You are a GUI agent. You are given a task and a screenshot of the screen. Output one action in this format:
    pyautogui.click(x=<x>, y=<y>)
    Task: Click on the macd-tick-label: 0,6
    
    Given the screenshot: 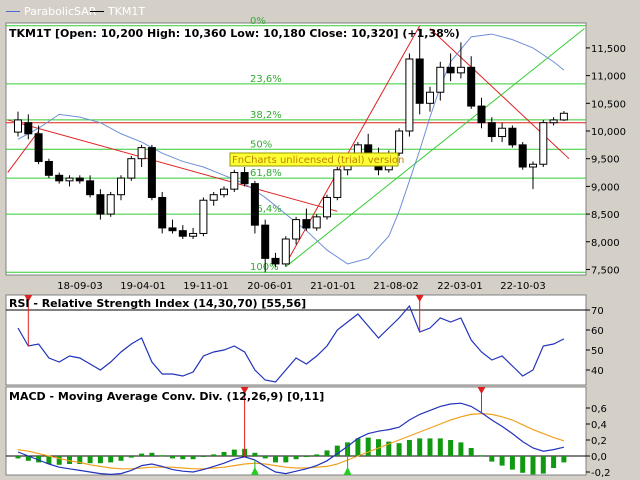 What is the action you would take?
    pyautogui.click(x=599, y=409)
    